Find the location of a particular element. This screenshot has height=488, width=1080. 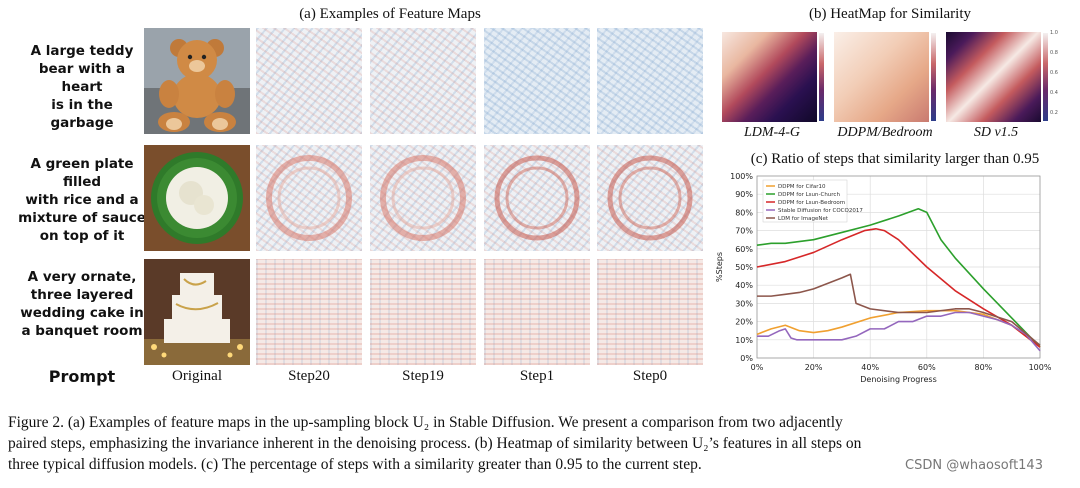

y-tick-label: 100% is located at coordinates (741, 176).